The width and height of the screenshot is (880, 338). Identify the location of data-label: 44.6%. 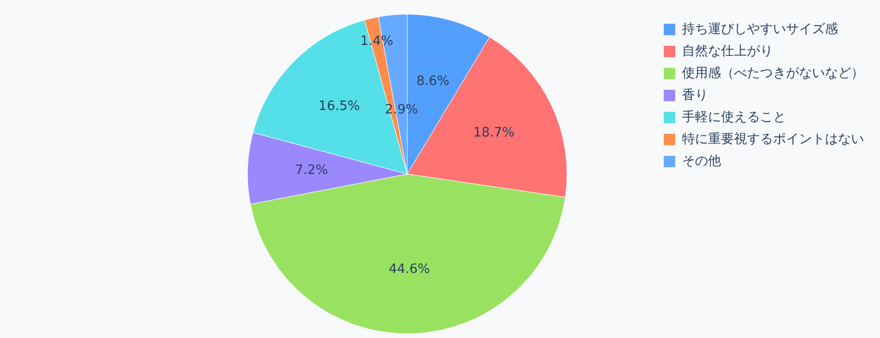
(409, 270).